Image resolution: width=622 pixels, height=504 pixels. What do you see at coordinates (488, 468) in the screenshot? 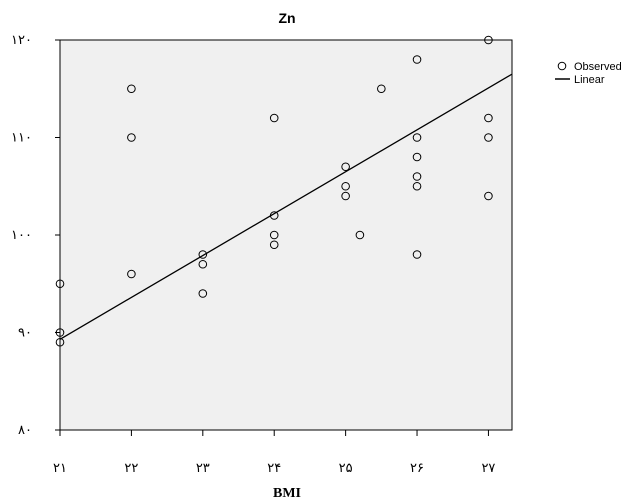
I see `x-tick-label-6: ۲۷` at bounding box center [488, 468].